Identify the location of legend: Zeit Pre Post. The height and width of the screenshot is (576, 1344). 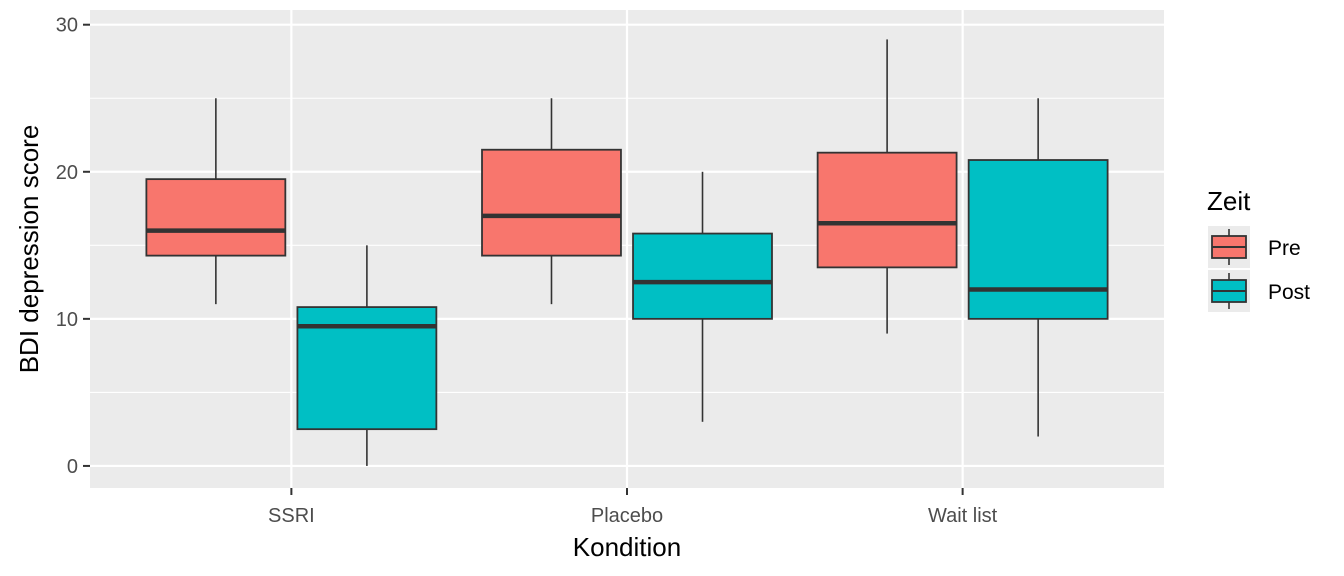
(1258, 249).